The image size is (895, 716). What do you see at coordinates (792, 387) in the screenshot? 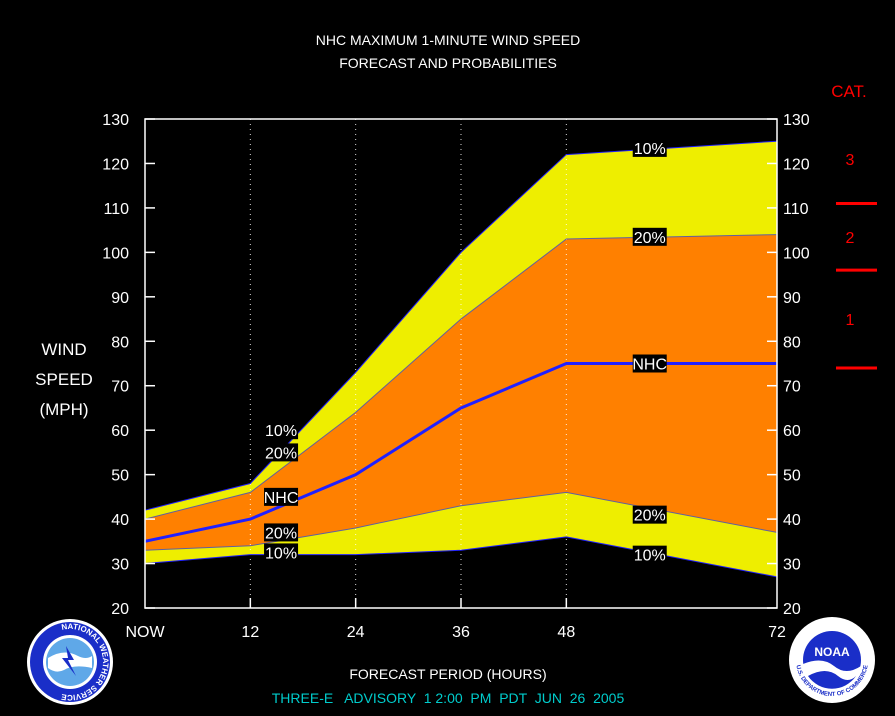
I see `y-tick-label-right: 70` at bounding box center [792, 387].